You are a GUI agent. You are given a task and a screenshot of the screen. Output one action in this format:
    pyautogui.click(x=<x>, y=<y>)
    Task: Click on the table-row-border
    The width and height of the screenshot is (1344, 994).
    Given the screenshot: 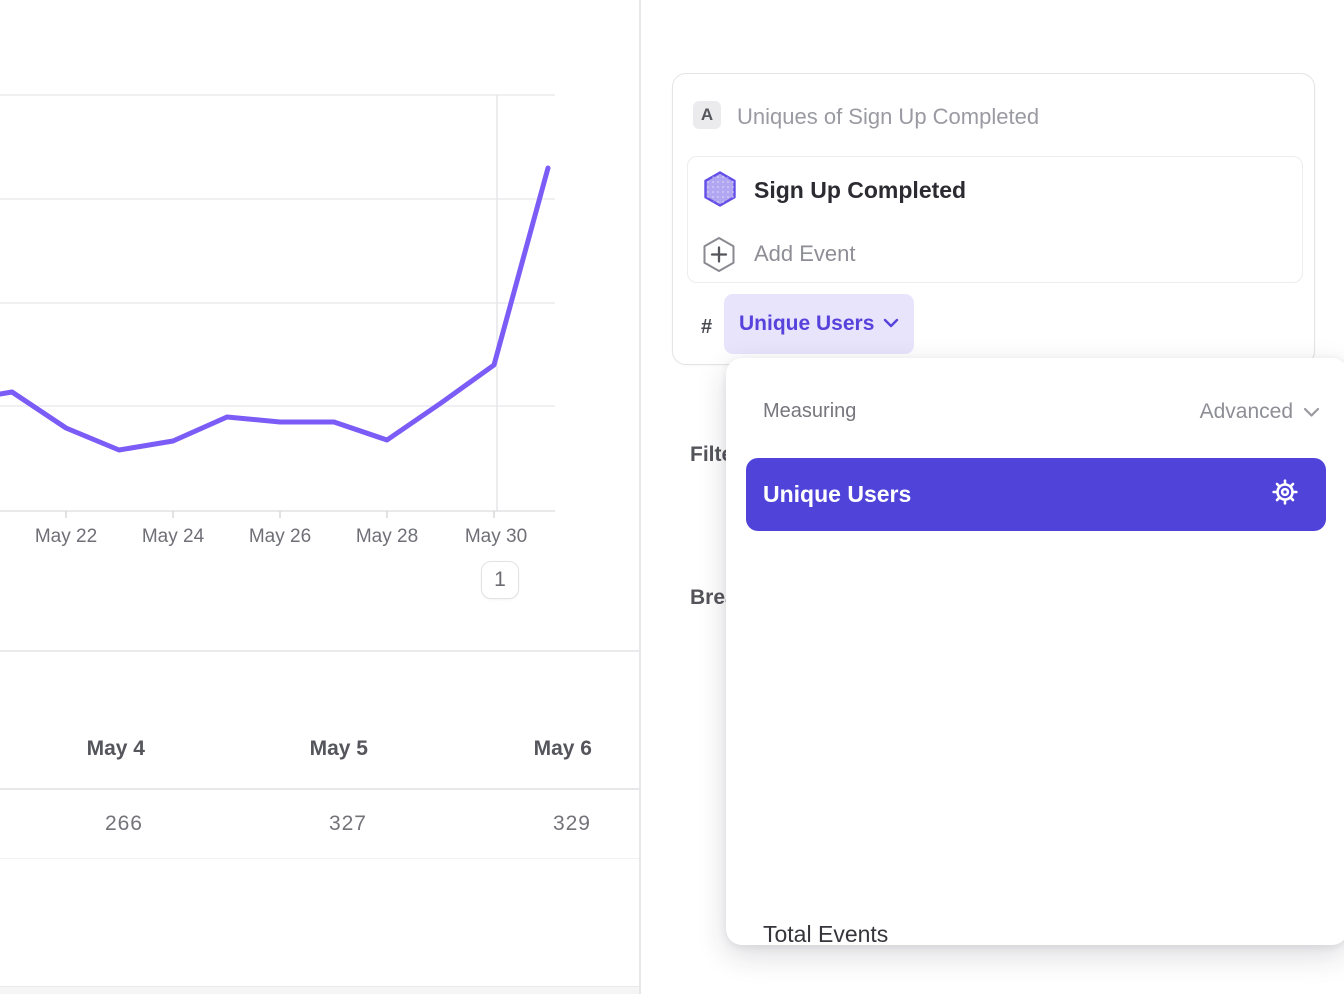 What is the action you would take?
    pyautogui.click(x=319, y=858)
    